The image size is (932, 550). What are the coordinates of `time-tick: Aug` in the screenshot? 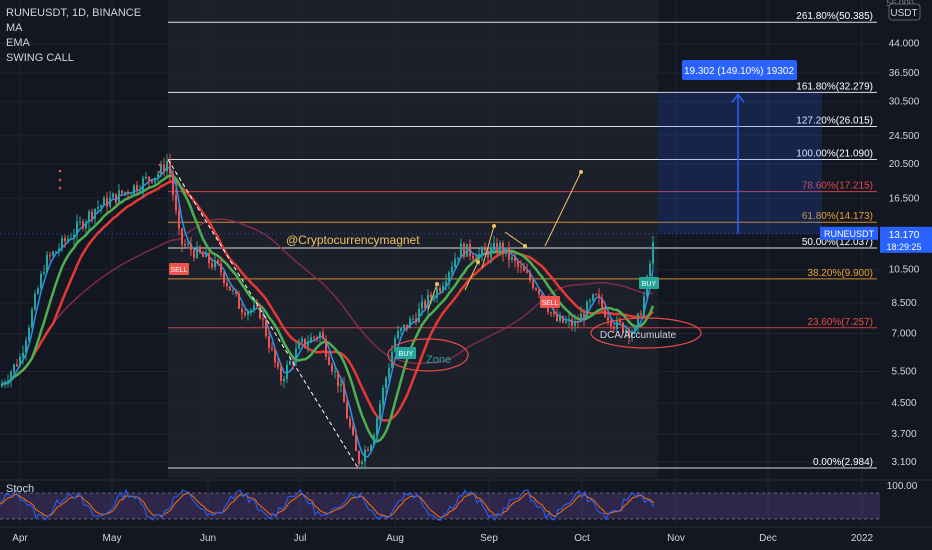 It's located at (395, 538).